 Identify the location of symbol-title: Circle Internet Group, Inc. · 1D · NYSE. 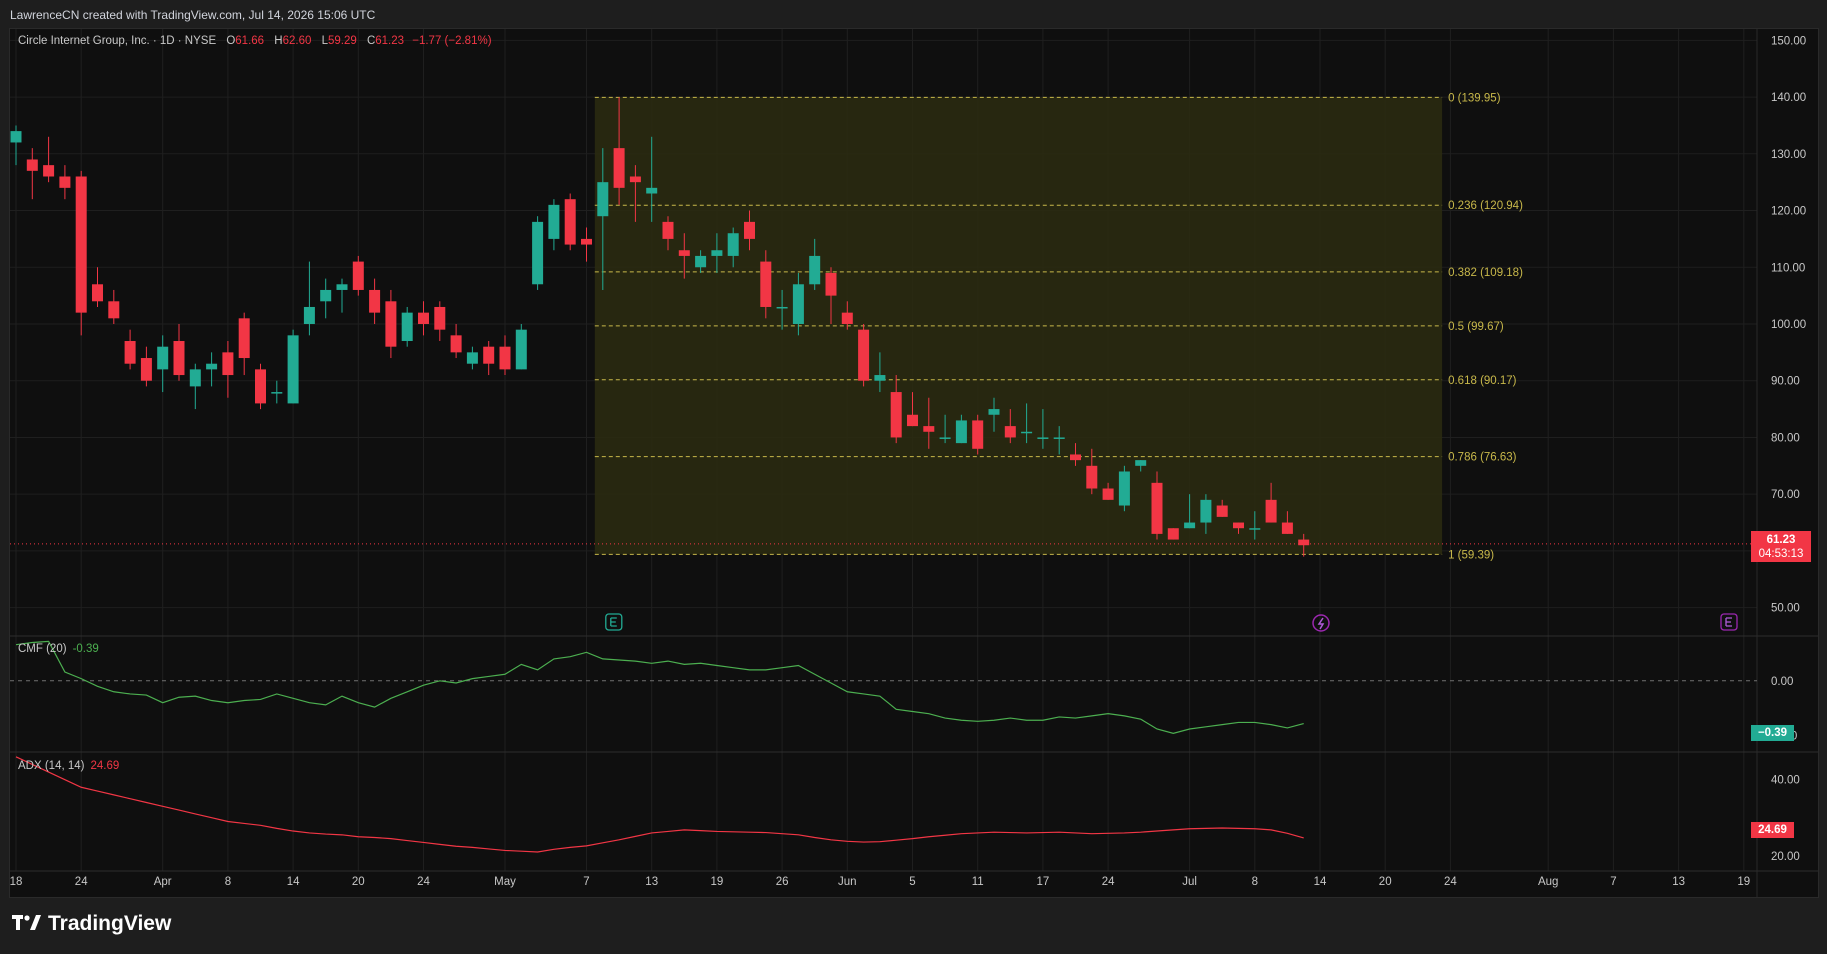
(117, 41).